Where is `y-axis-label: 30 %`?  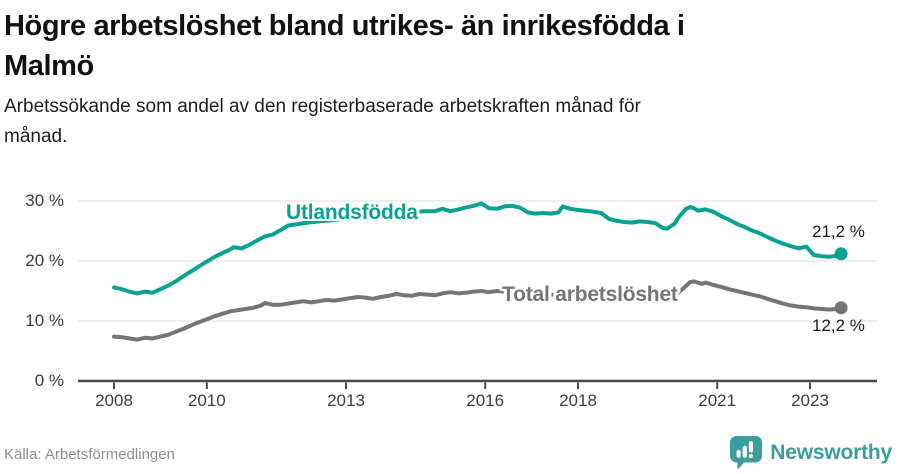 y-axis-label: 30 % is located at coordinates (44, 200).